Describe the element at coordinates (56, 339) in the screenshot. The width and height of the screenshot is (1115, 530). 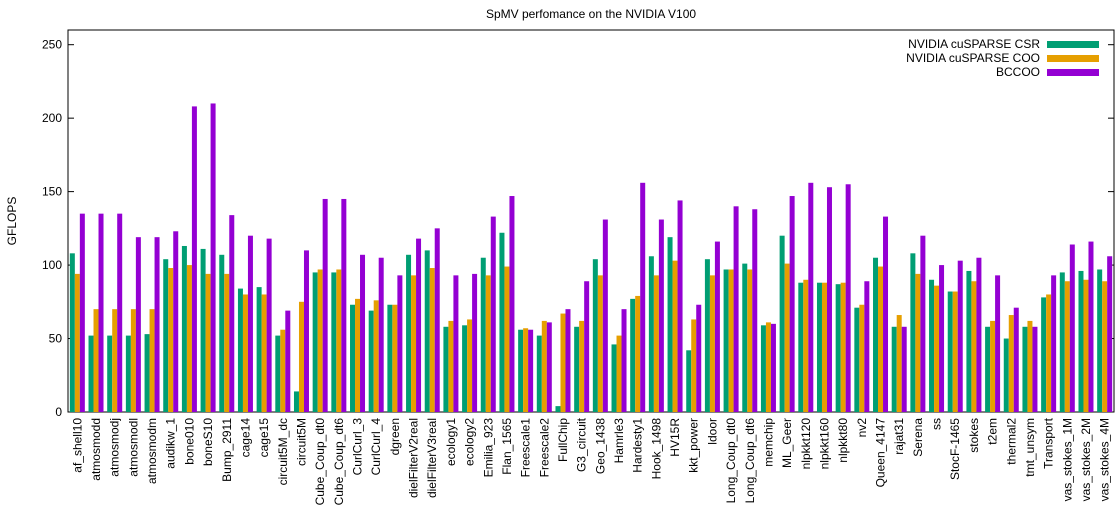
I see `y-tick-label: 50` at that location.